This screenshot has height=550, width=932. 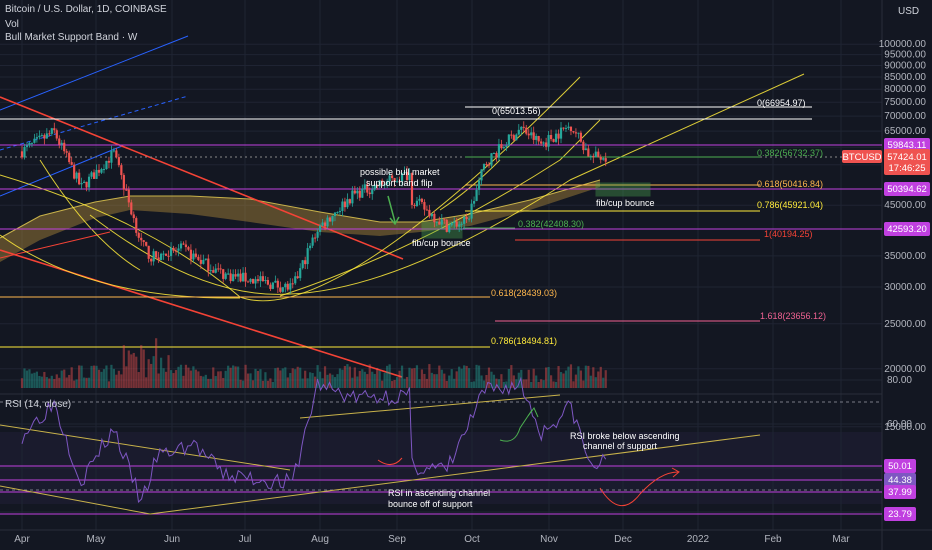 I want to click on fib-label: 0.382(56732.37), so click(x=790, y=153).